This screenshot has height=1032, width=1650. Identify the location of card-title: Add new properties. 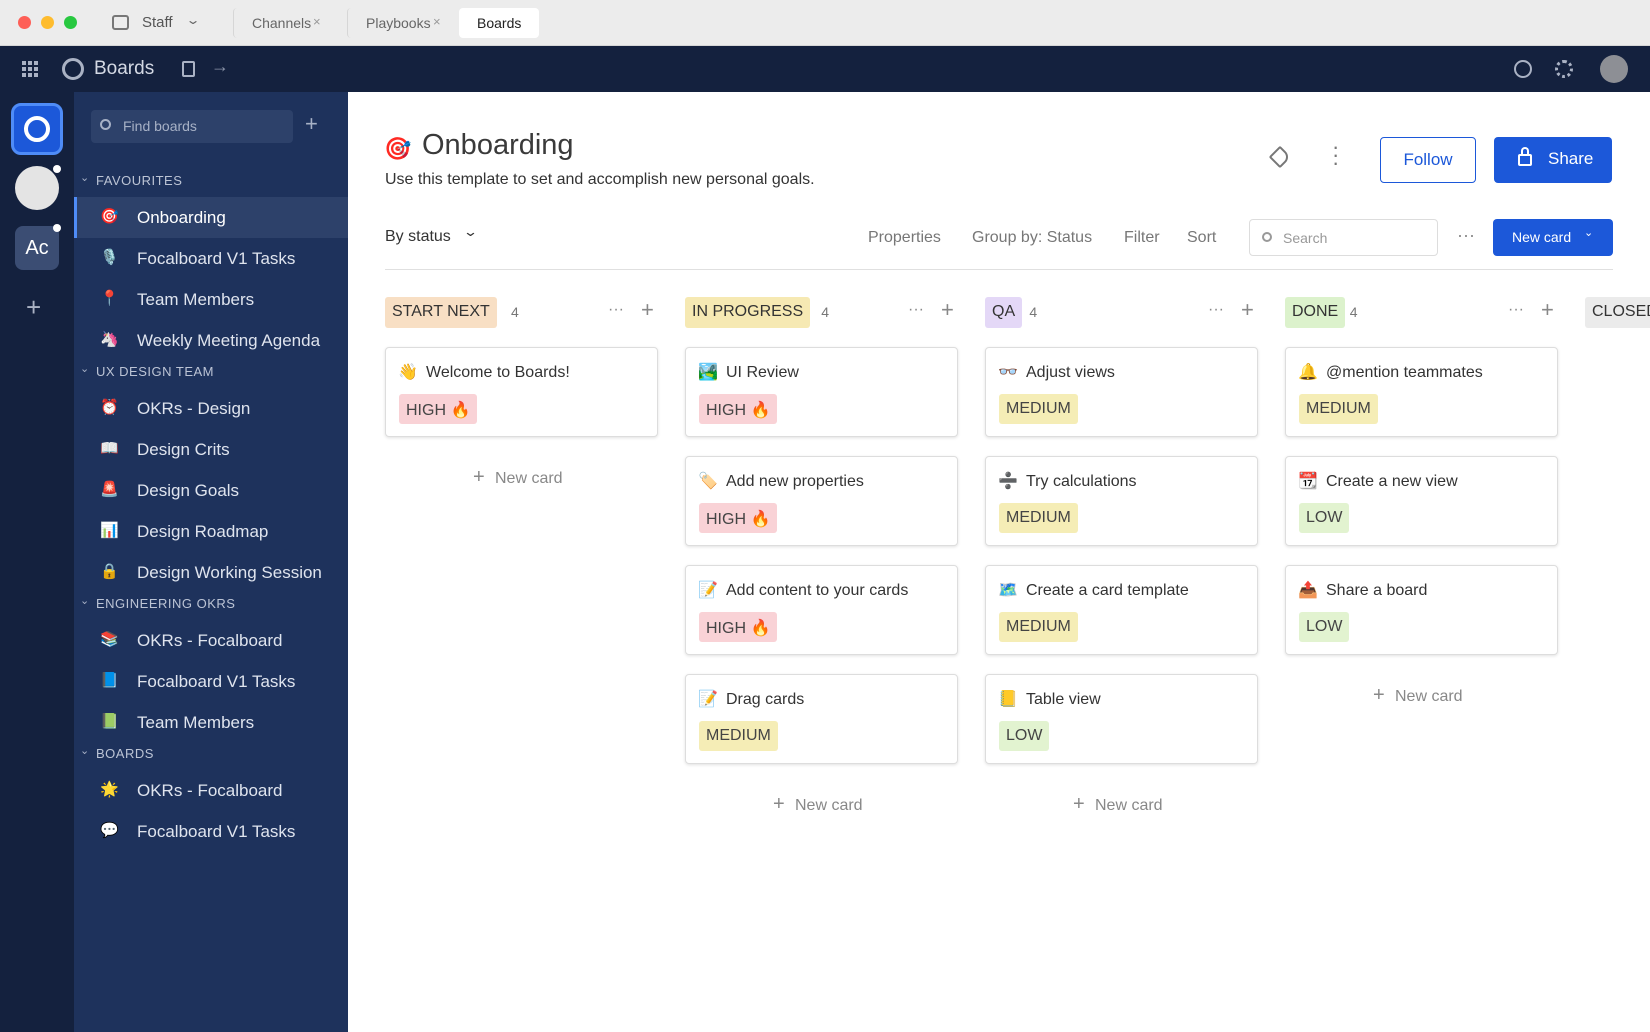
(795, 481).